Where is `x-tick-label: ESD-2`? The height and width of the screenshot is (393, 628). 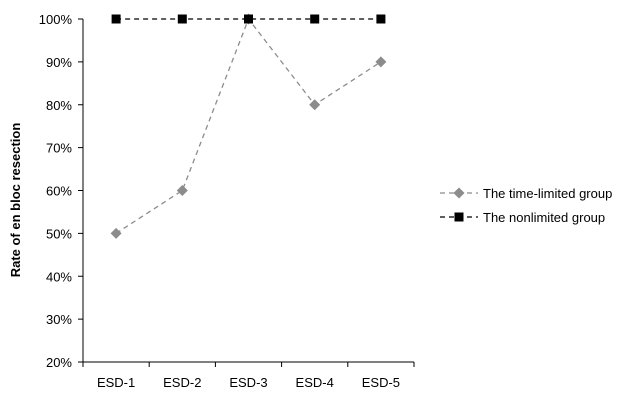
x-tick-label: ESD-2 is located at coordinates (182, 382).